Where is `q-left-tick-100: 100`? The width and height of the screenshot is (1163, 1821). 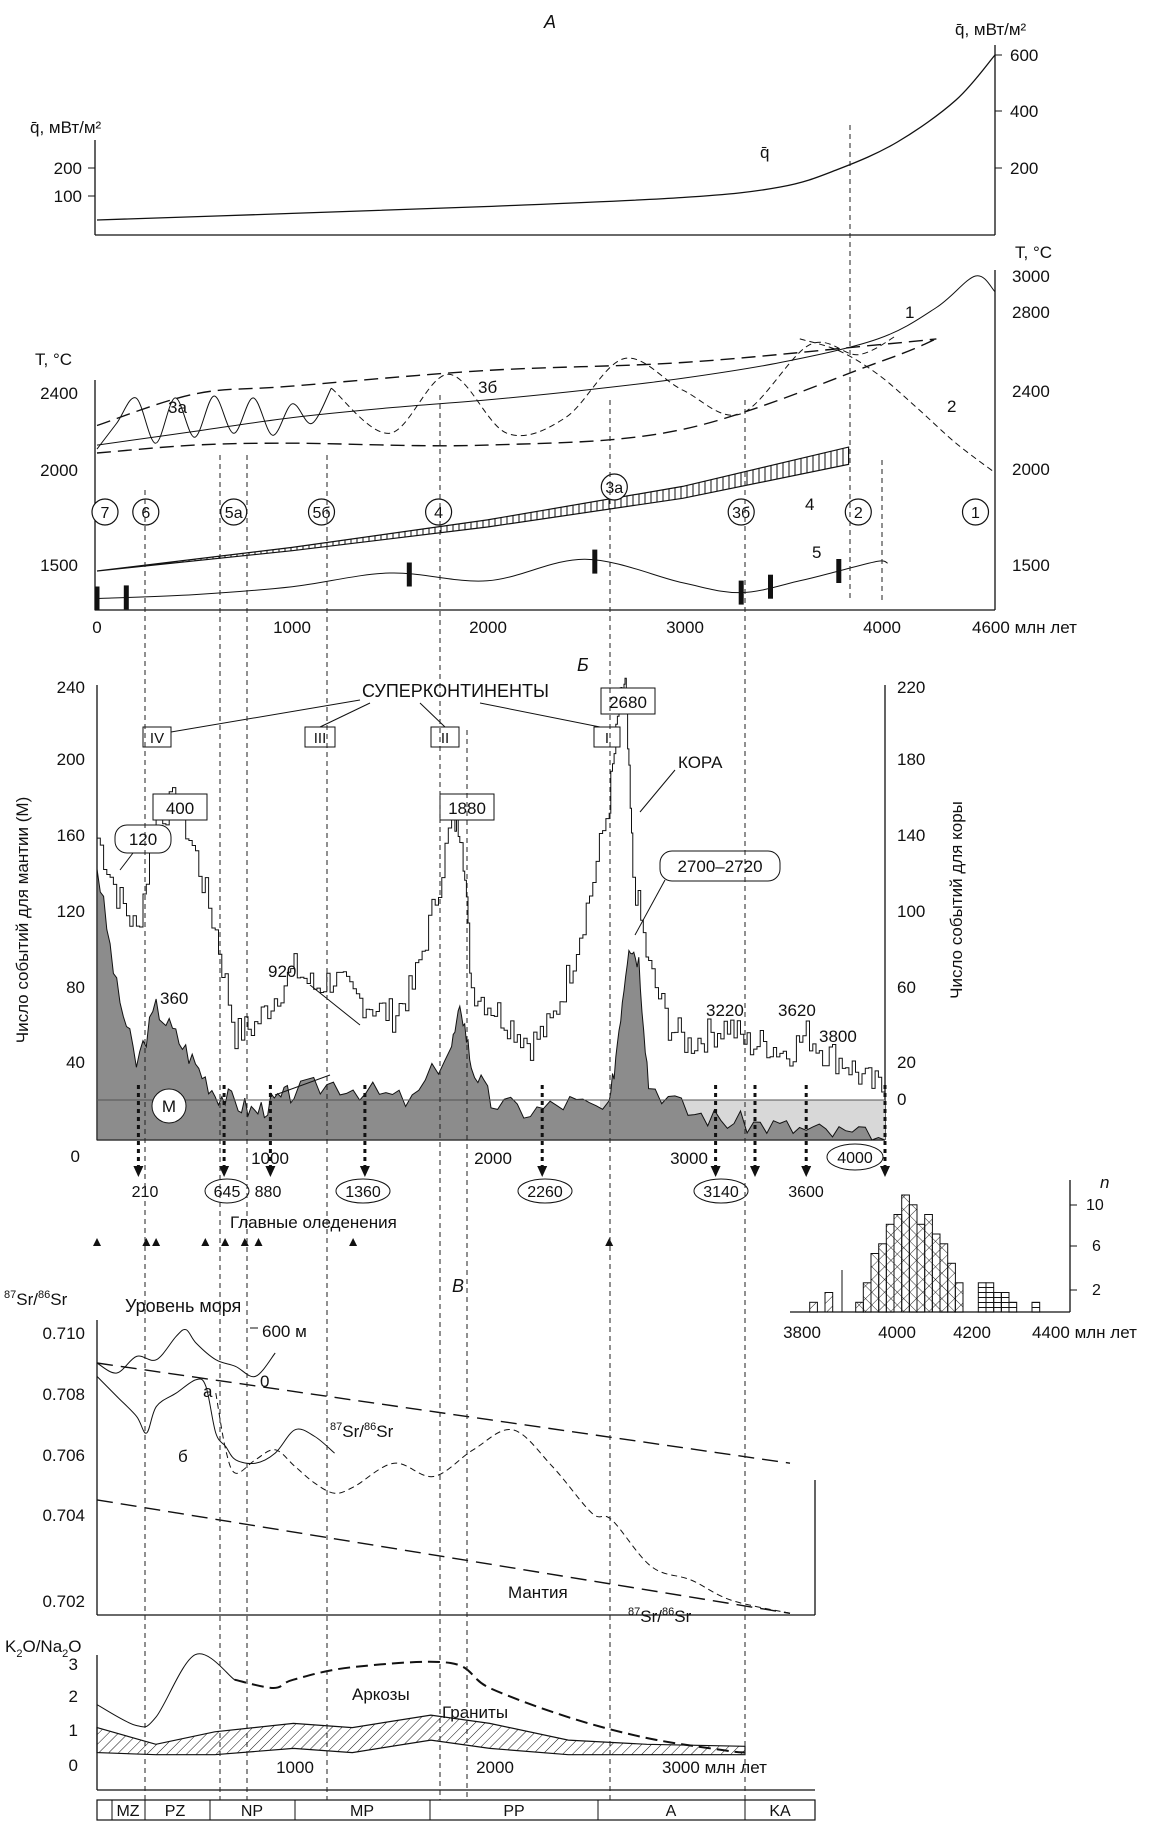 q-left-tick-100: 100 is located at coordinates (68, 196).